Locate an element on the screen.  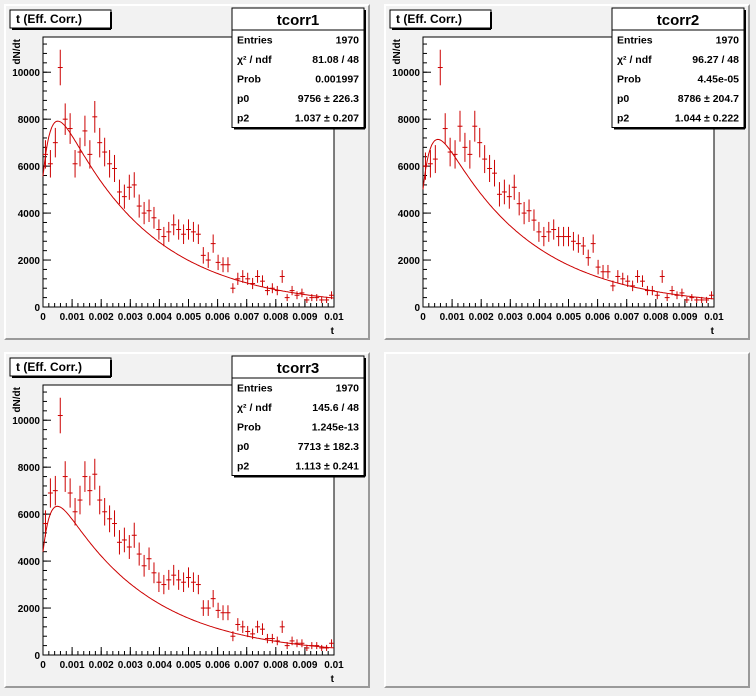
stats-value: 1.245e-13 is located at coordinates (335, 428).